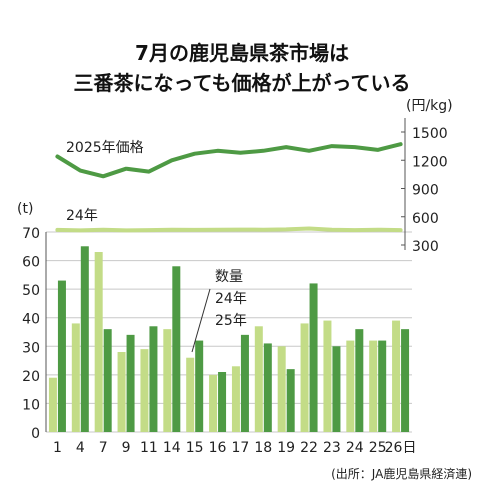  I want to click on x-tick-label: 25, so click(378, 448).